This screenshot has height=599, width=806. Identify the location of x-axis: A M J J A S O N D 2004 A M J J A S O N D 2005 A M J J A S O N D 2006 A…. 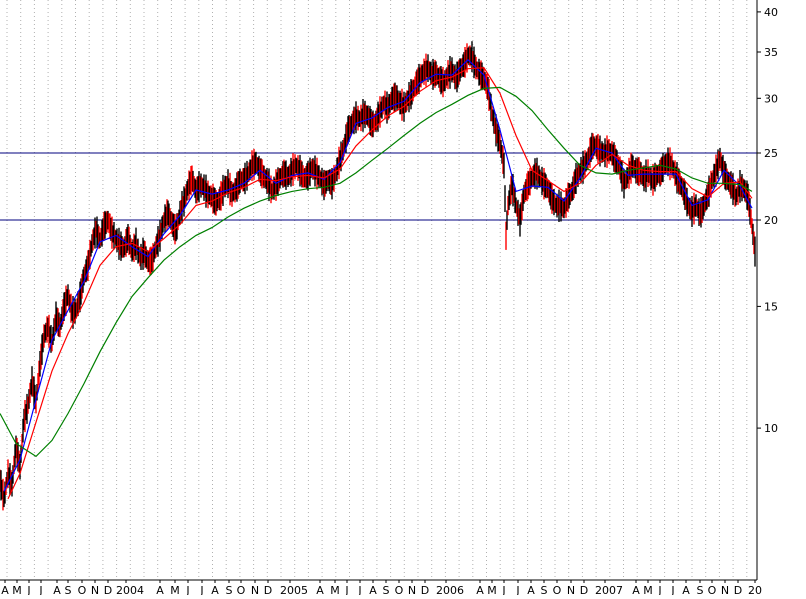
(381, 588).